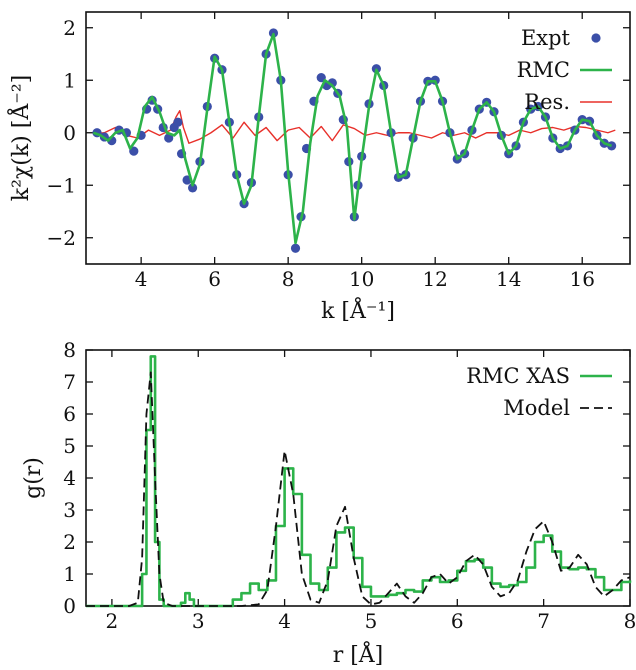 The height and width of the screenshot is (670, 636). I want to click on bottom-x-tick-label: 4, so click(284, 621).